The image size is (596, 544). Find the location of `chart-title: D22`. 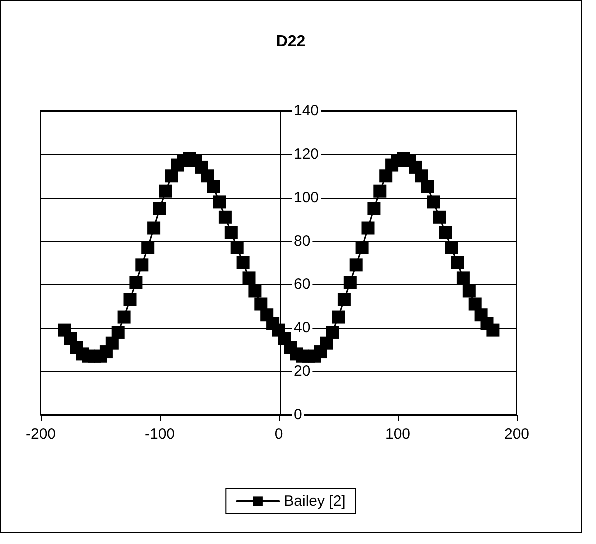

chart-title: D22 is located at coordinates (291, 42).